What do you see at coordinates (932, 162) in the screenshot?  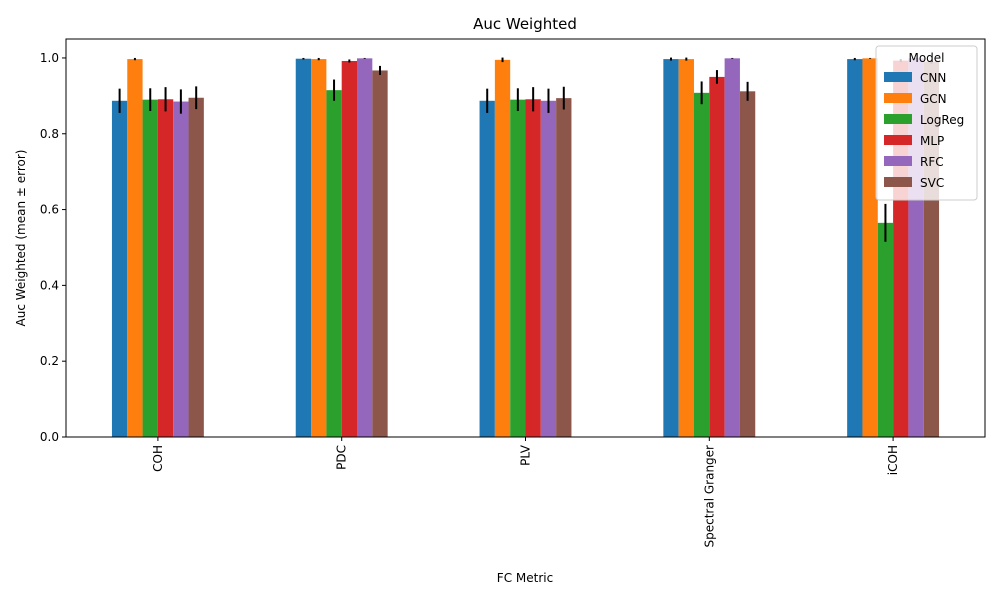 I see `legend-label-rfc: RFC` at bounding box center [932, 162].